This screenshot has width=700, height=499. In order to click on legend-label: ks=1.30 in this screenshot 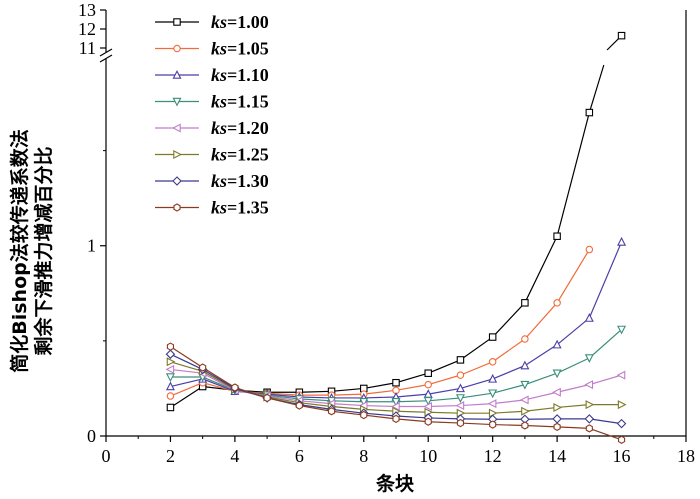, I will do `click(240, 181)`.